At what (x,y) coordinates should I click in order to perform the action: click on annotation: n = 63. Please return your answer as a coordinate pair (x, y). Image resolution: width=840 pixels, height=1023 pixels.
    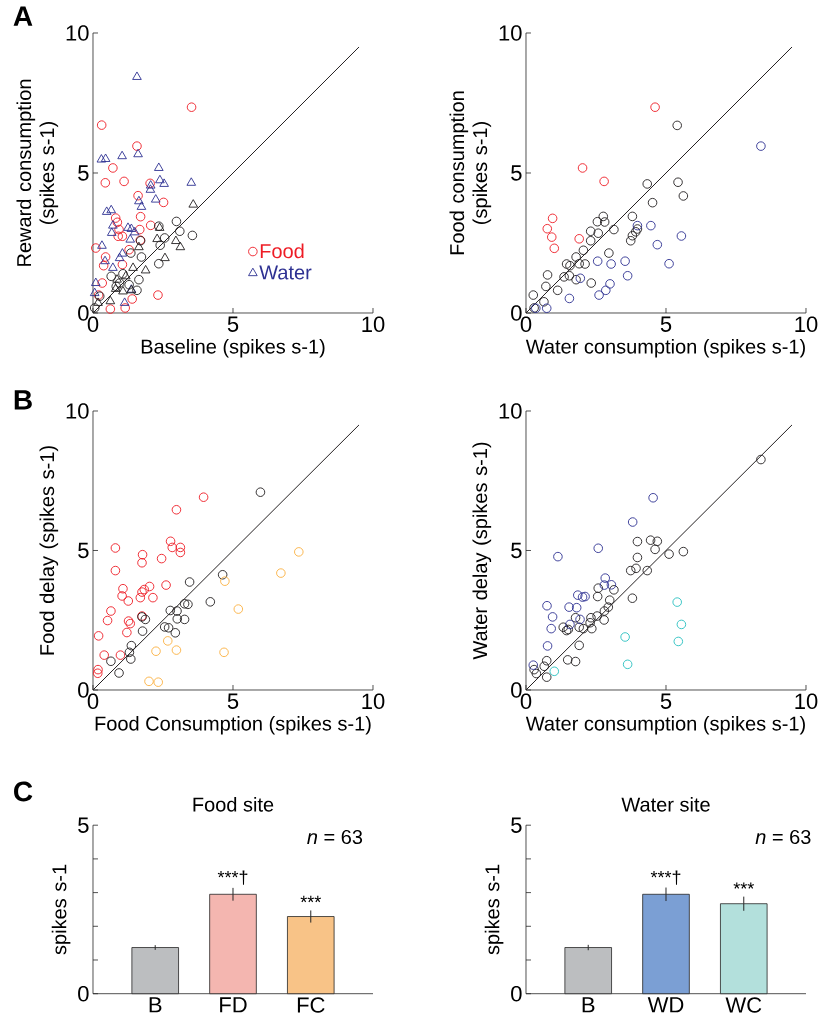
    Looking at the image, I should click on (335, 837).